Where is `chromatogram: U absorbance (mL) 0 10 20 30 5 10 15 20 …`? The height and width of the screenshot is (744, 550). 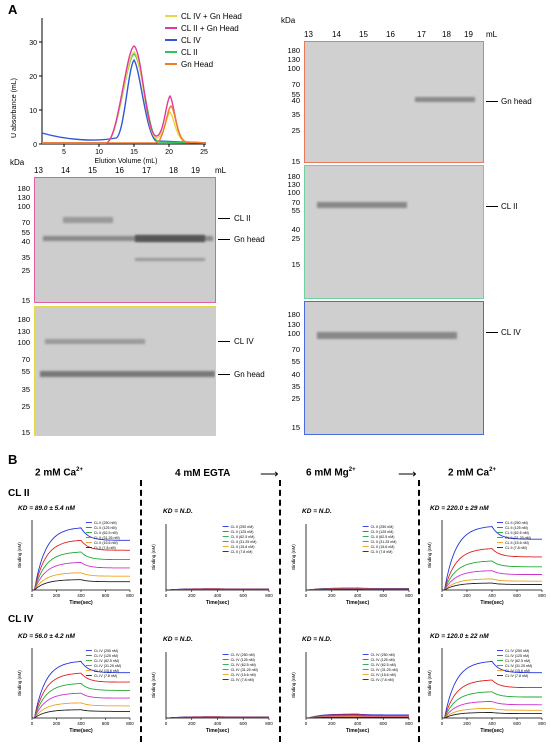
chromatogram: U absorbance (mL) 0 10 20 30 5 10 15 20 … is located at coordinates (109, 87).